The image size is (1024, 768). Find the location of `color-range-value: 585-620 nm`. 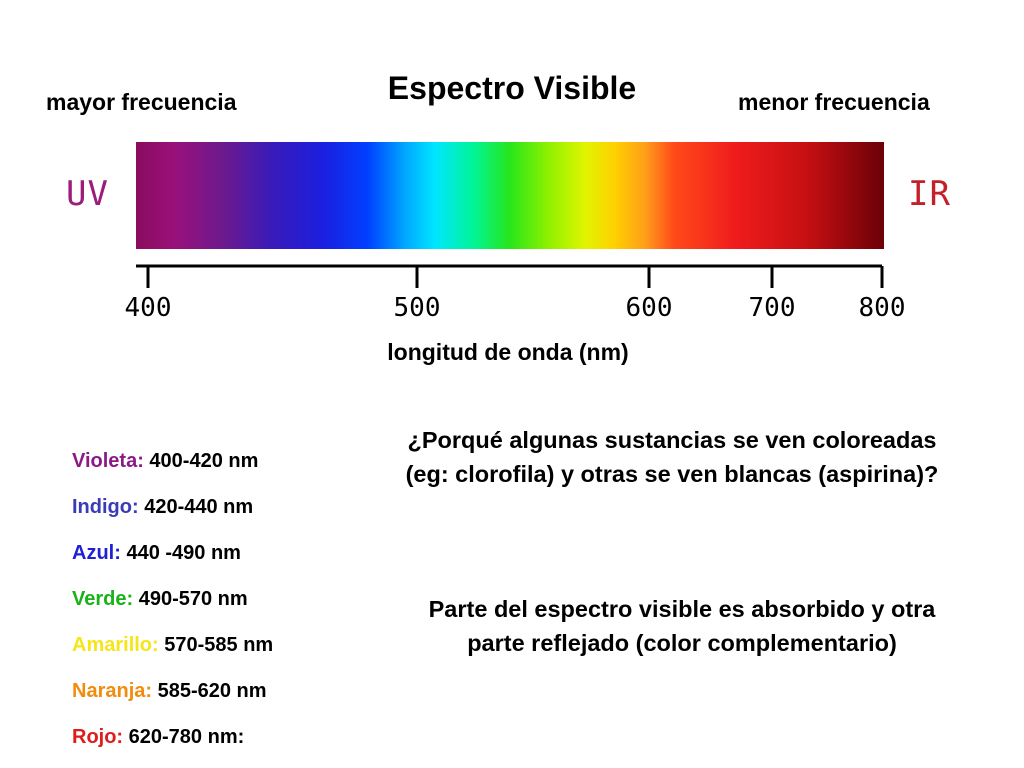

color-range-value: 585-620 nm is located at coordinates (209, 691).